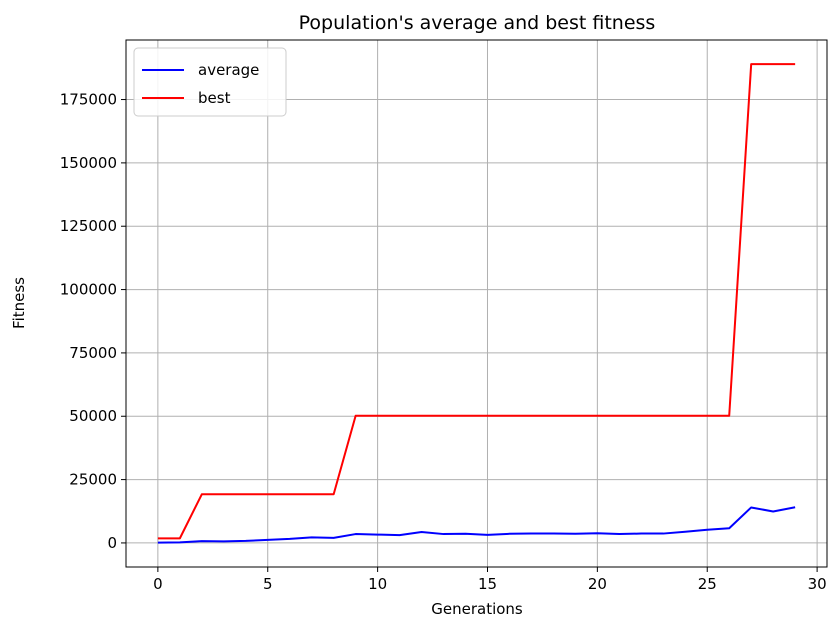 This screenshot has height=625, width=832. Describe the element at coordinates (158, 584) in the screenshot. I see `x-tick-label: 0` at that location.